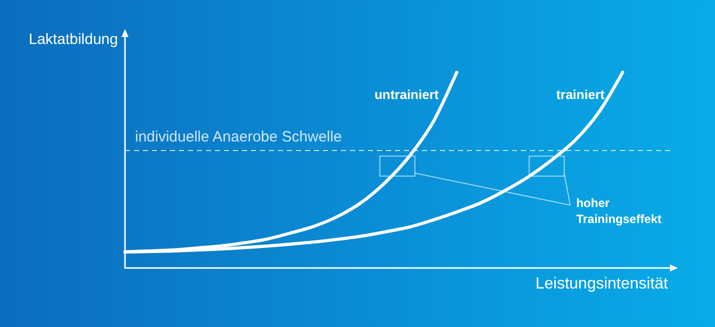  I want to click on y-axis-title: Laktatbildung, so click(73, 39).